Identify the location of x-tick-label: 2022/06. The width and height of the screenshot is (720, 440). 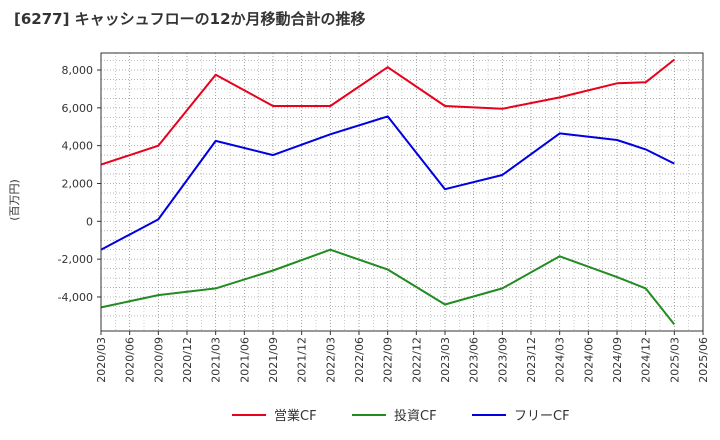
(359, 360).